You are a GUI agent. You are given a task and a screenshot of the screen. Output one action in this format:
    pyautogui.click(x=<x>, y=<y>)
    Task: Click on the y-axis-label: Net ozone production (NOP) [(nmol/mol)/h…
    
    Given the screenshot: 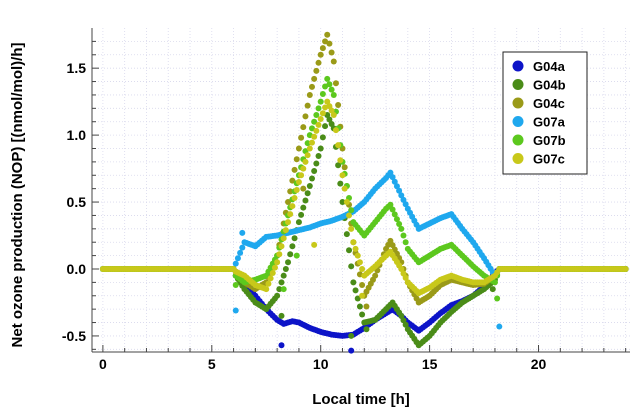 What is the action you would take?
    pyautogui.click(x=17, y=195)
    